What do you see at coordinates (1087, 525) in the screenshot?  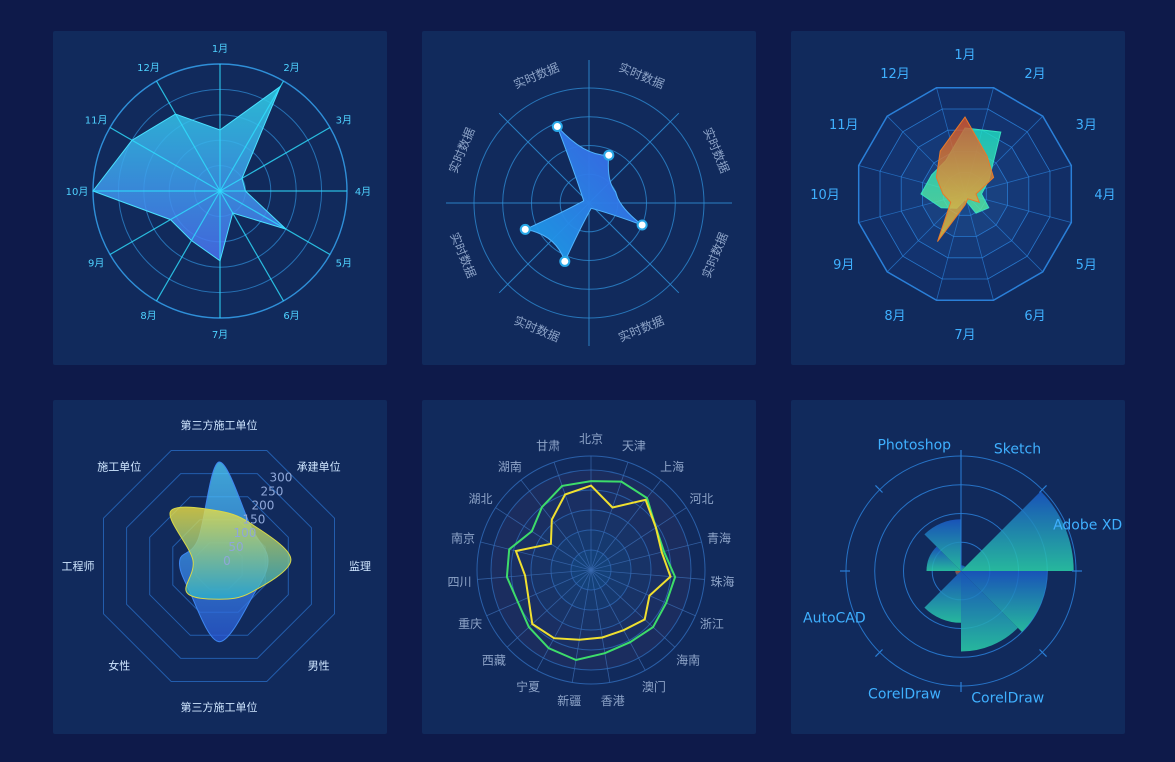 I see `category-label: Adobe XD` at bounding box center [1087, 525].